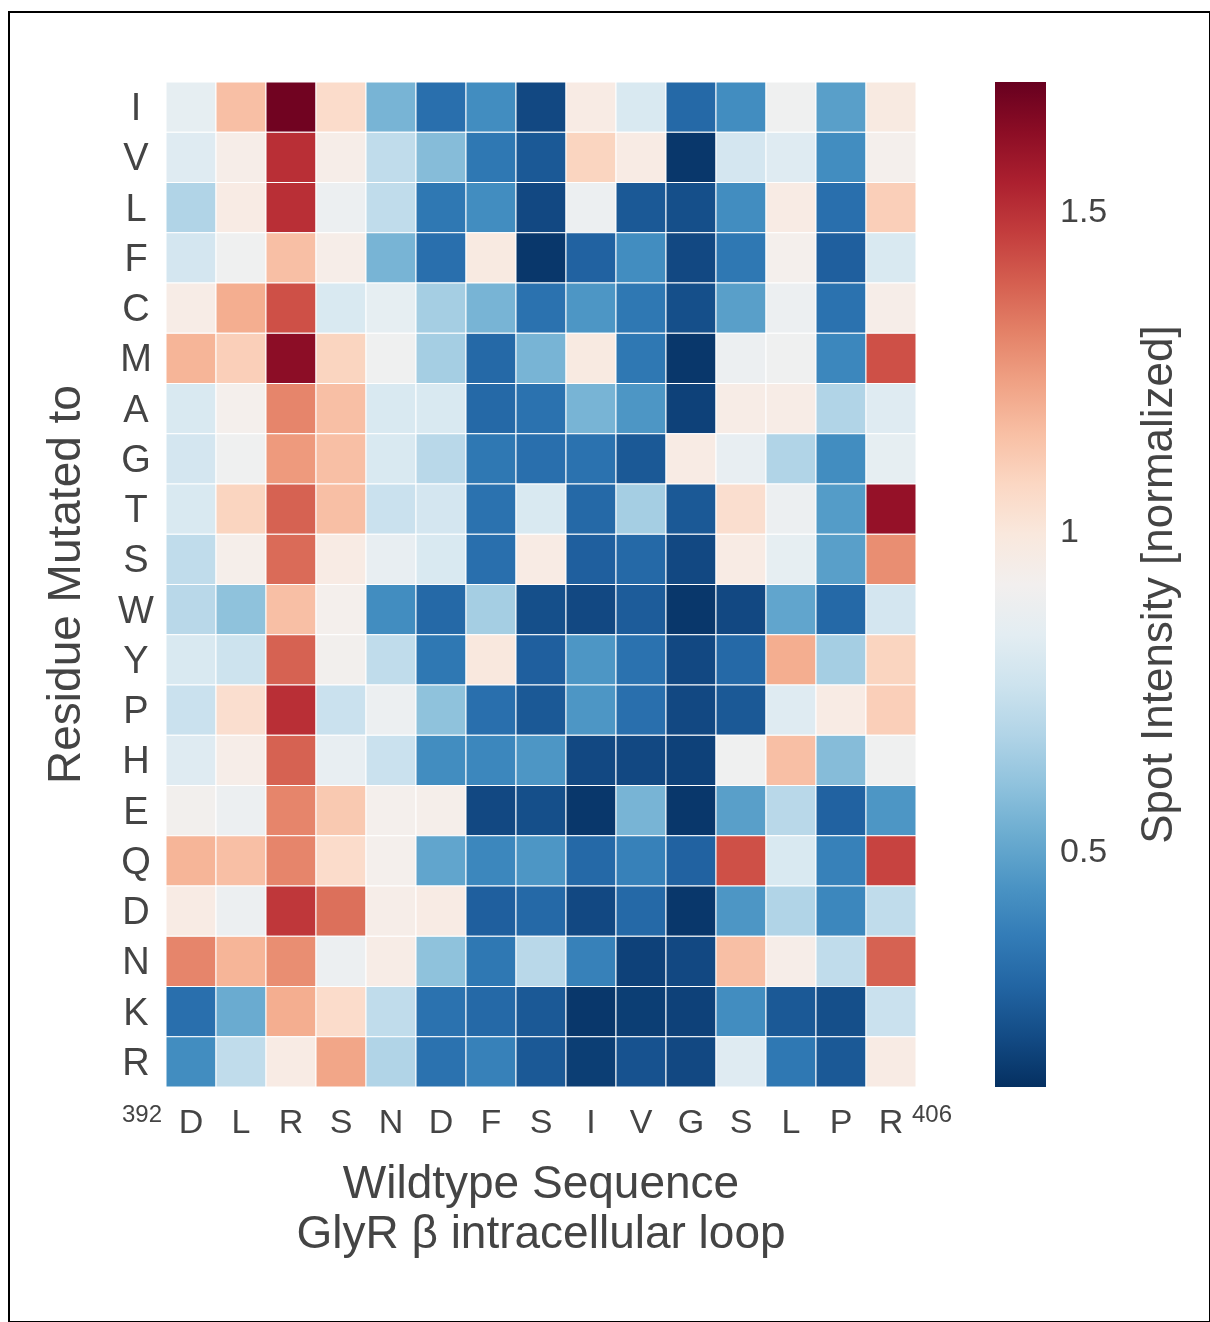 The width and height of the screenshot is (1210, 1322). Describe the element at coordinates (391, 1121) in the screenshot. I see `x-tick-label: N` at that location.